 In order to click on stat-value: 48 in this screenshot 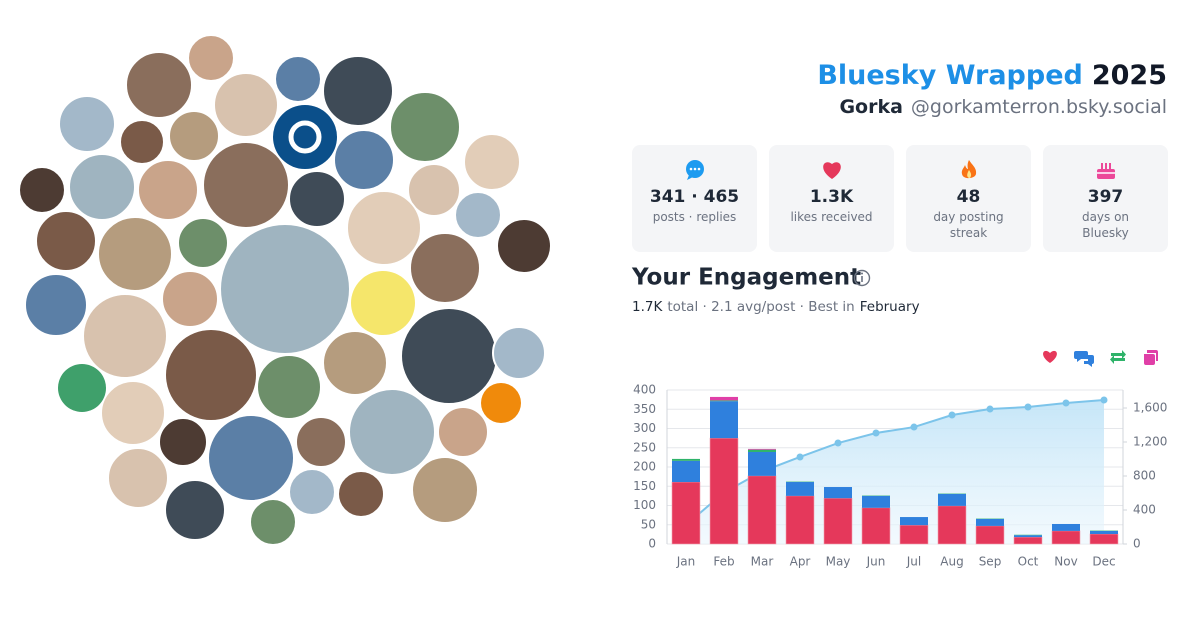, I will do `click(968, 197)`.